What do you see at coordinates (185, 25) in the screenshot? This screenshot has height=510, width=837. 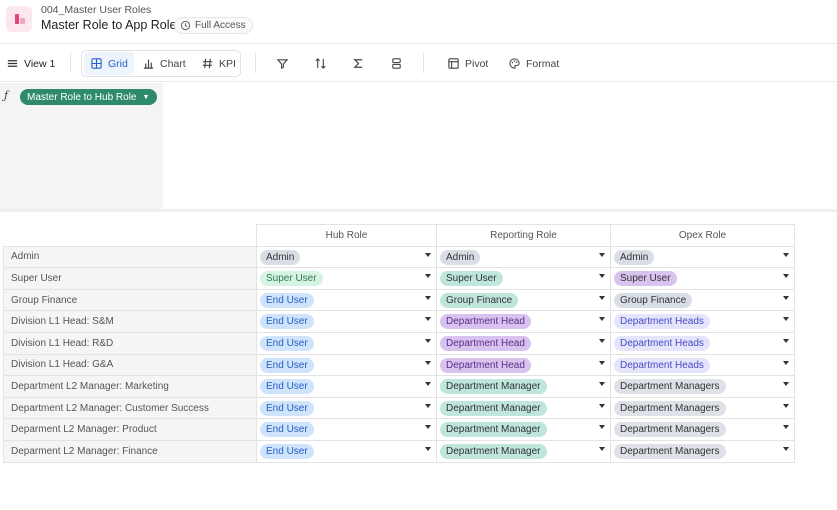 I see `access-icon` at bounding box center [185, 25].